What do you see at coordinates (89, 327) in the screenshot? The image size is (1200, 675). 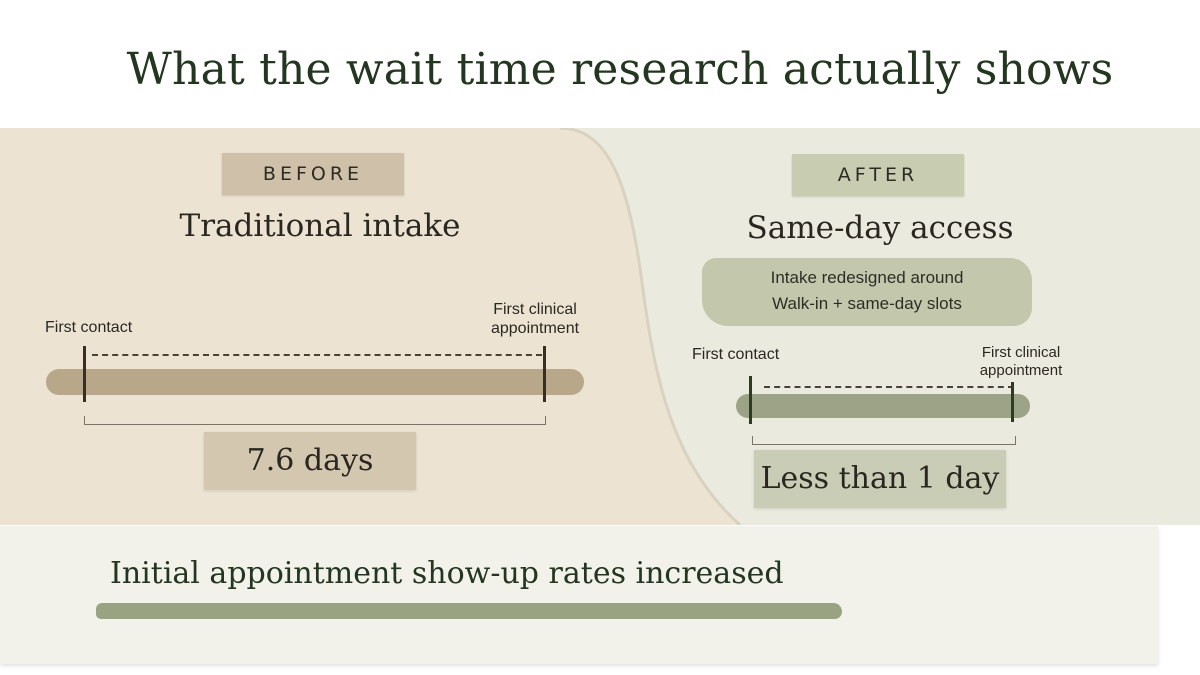 I see `before-start-label: First contact` at bounding box center [89, 327].